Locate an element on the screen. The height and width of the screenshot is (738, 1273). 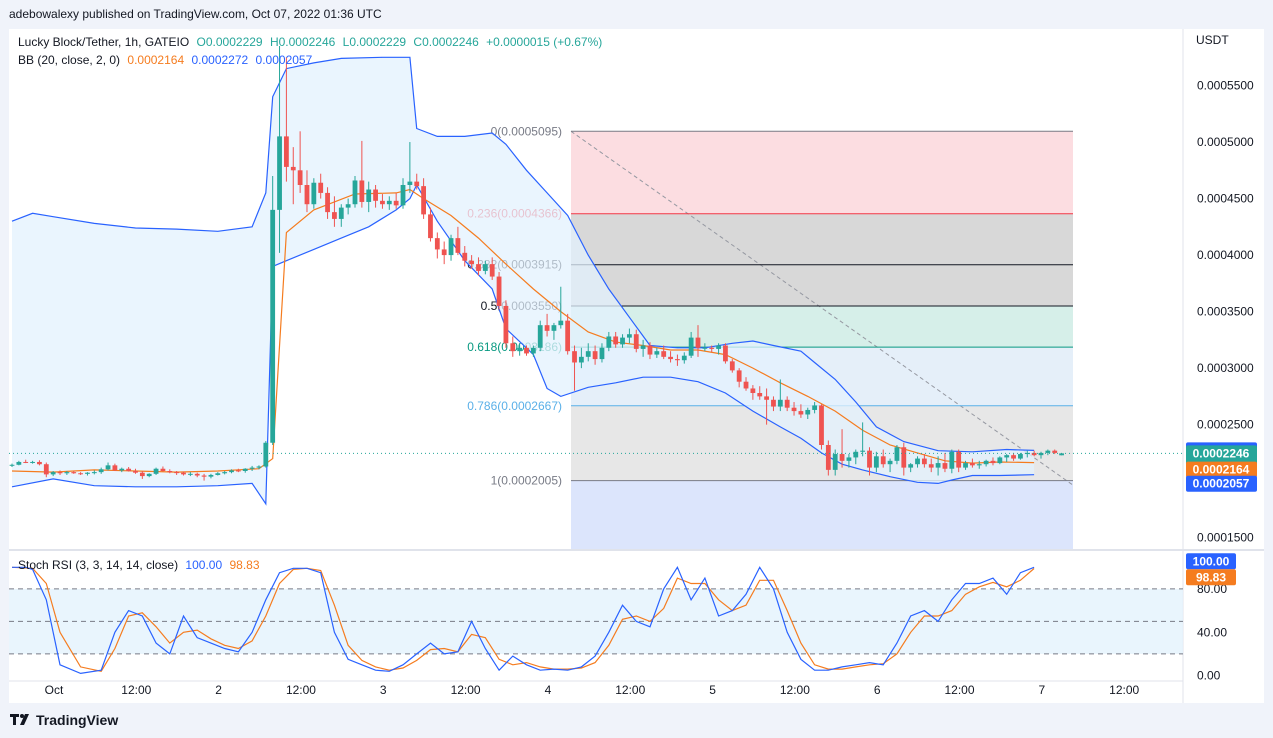
bb-basis-price-label: 0.0002164 is located at coordinates (1221, 470).